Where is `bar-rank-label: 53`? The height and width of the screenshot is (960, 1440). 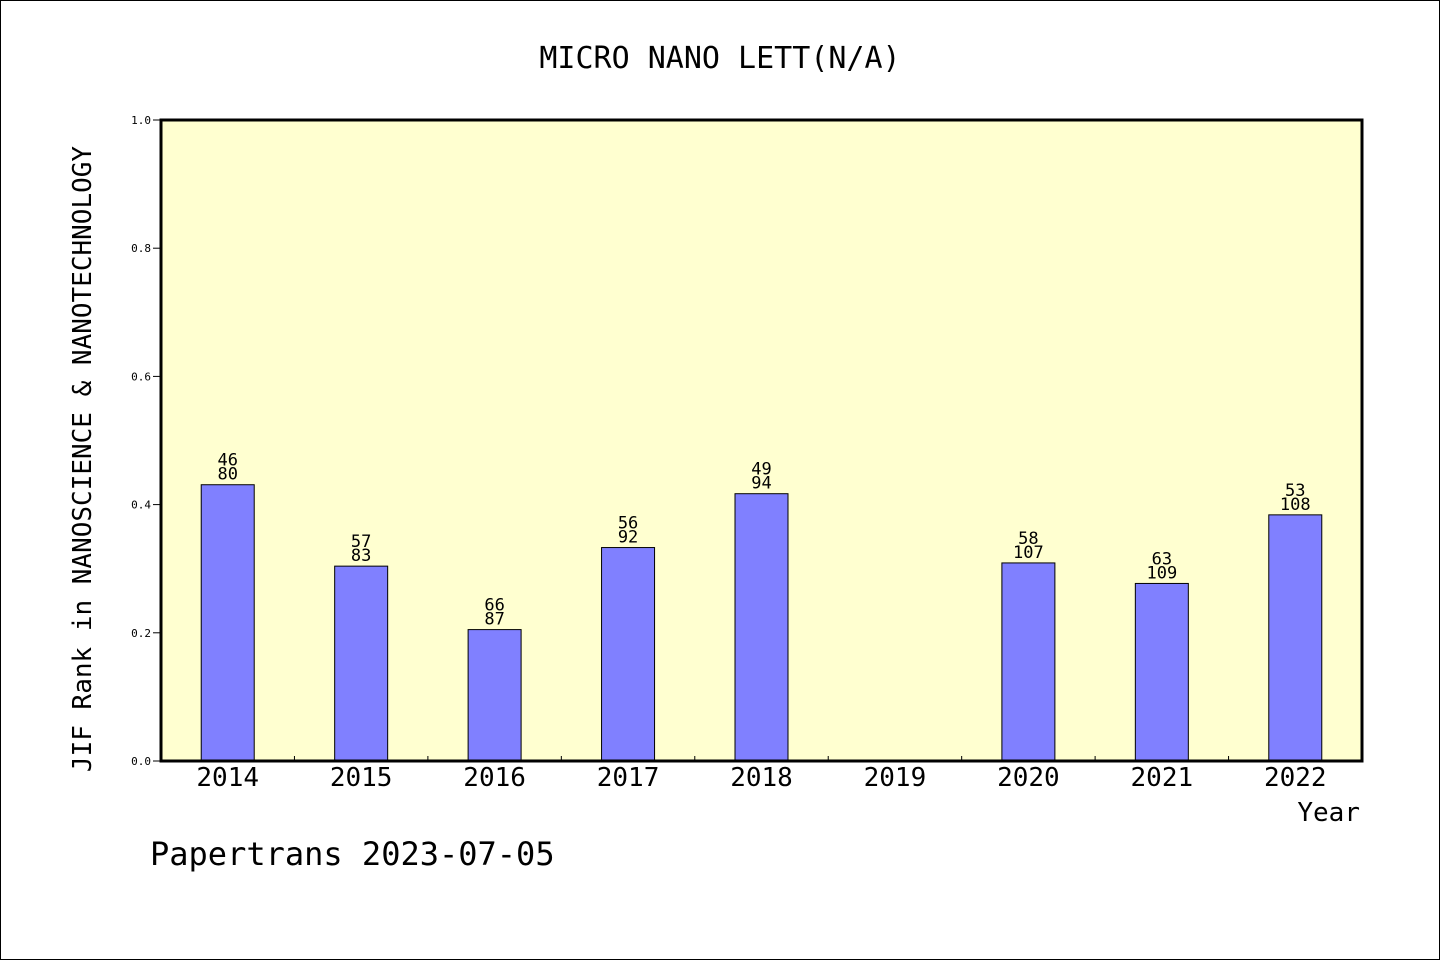 bar-rank-label: 53 is located at coordinates (1295, 491).